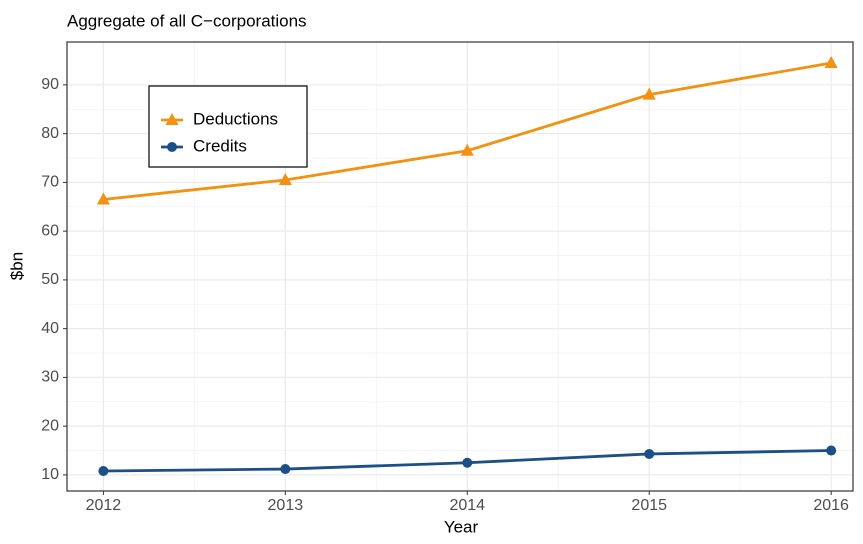 The image size is (863, 544). Describe the element at coordinates (467, 505) in the screenshot. I see `x-tick-label: 2014` at that location.